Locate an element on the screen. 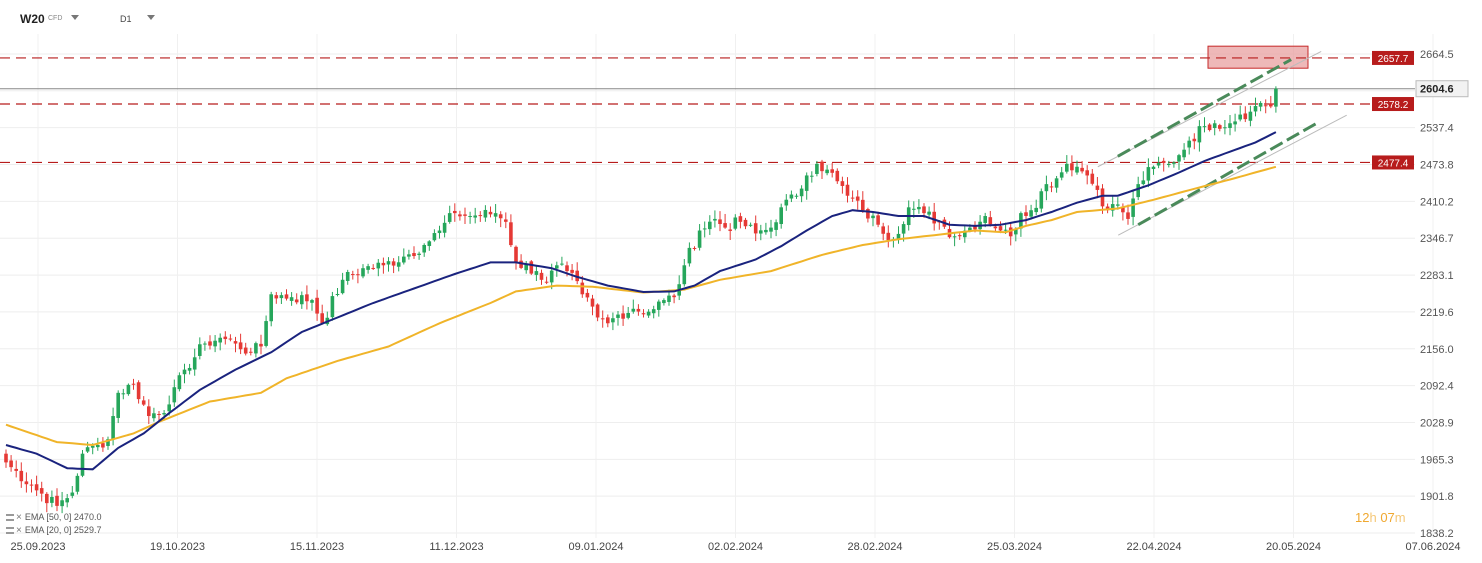 Image resolution: width=1482 pixels, height=563 pixels. y-tick-label: 2092.4 is located at coordinates (1437, 387).